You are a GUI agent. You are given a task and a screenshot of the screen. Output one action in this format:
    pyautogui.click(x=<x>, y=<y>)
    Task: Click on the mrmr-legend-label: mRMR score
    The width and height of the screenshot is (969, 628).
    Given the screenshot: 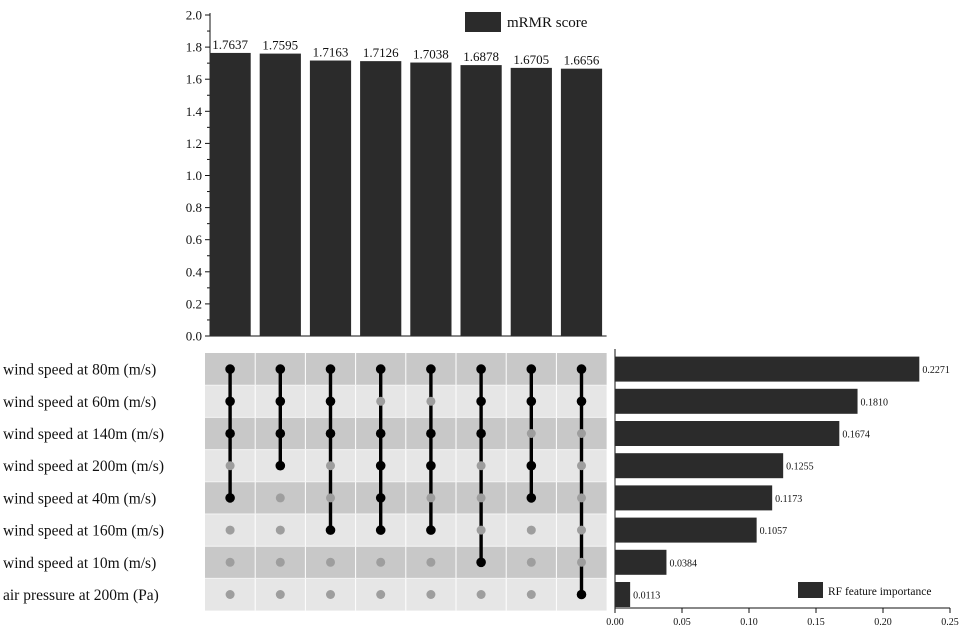 What is the action you would take?
    pyautogui.click(x=547, y=23)
    